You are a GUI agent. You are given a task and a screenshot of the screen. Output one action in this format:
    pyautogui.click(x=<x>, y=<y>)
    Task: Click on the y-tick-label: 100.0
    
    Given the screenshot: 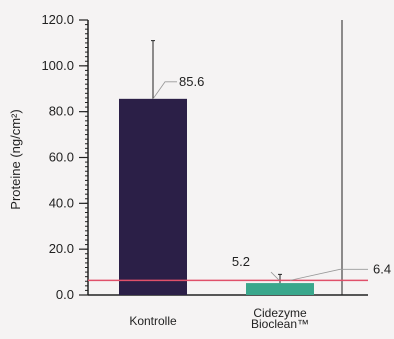 What is the action you would take?
    pyautogui.click(x=57, y=65)
    